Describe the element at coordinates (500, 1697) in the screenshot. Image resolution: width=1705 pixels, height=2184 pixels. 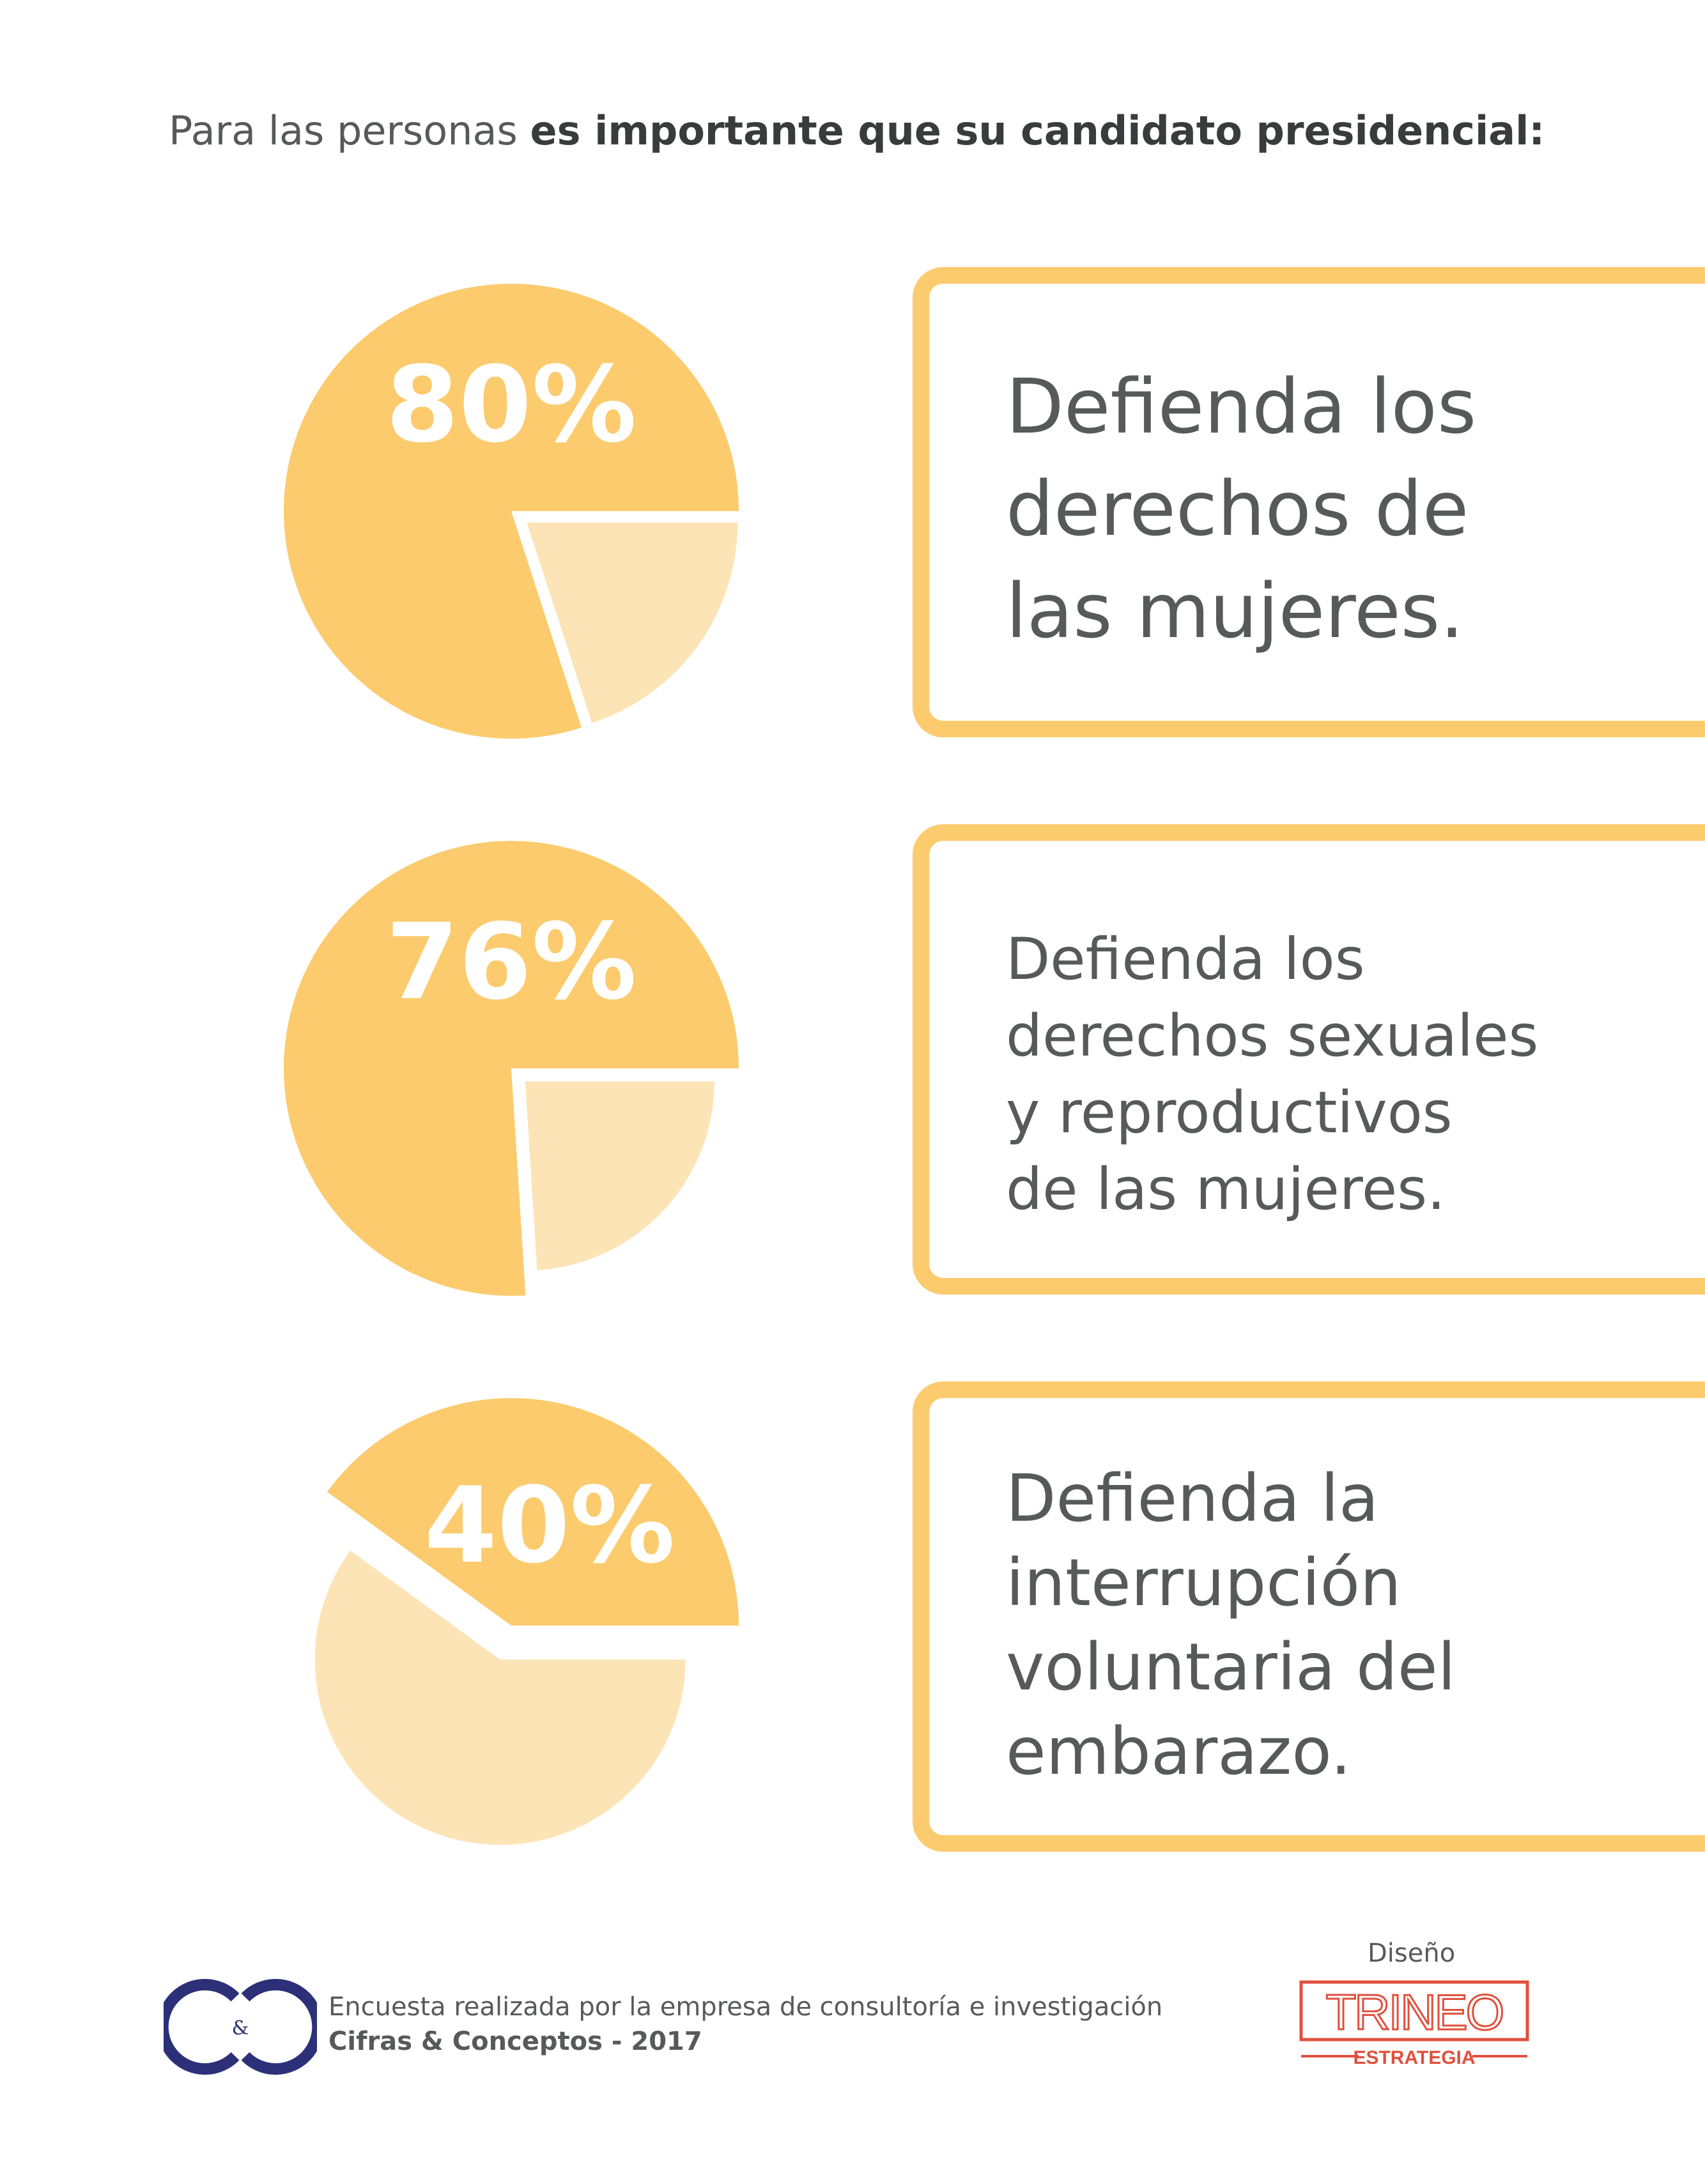
I see `pie-3-minor-slice` at that location.